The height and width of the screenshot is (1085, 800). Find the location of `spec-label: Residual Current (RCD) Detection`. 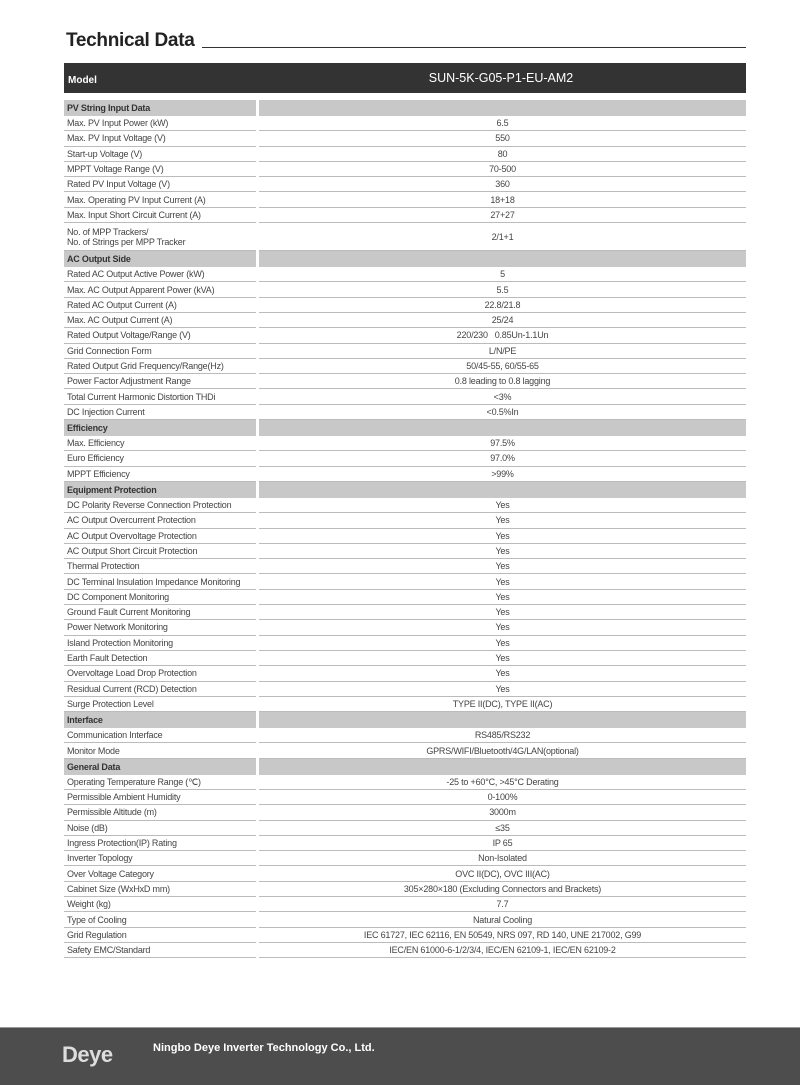

spec-label: Residual Current (RCD) Detection is located at coordinates (160, 689).